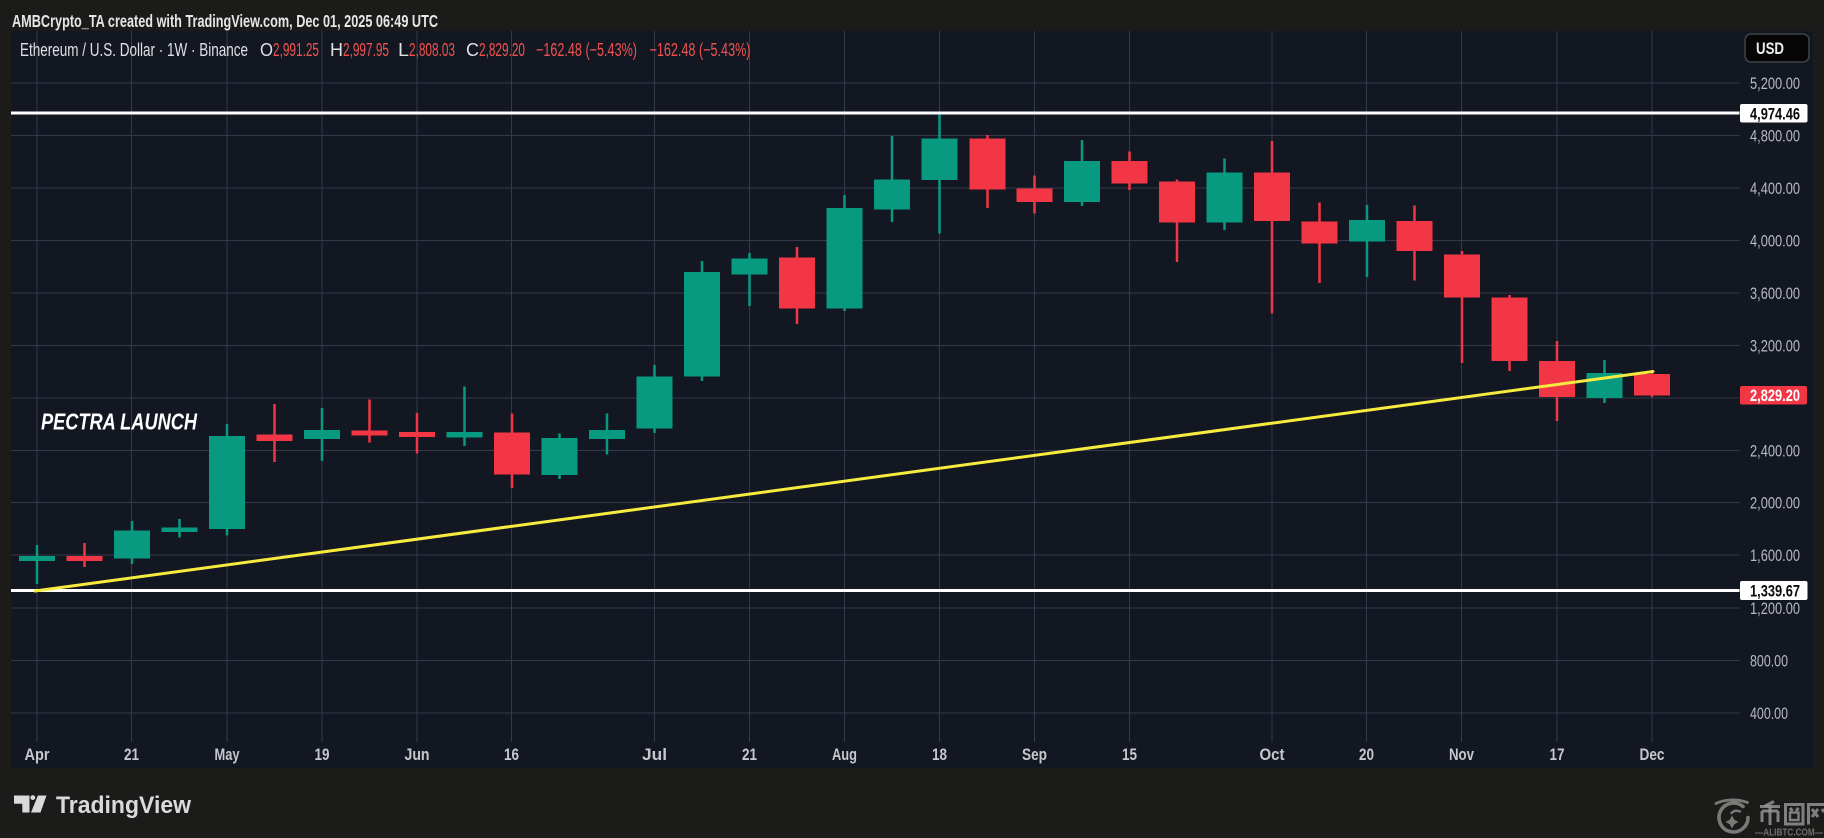 Image resolution: width=1824 pixels, height=838 pixels. I want to click on svg-text: 2,808.03, so click(432, 49).